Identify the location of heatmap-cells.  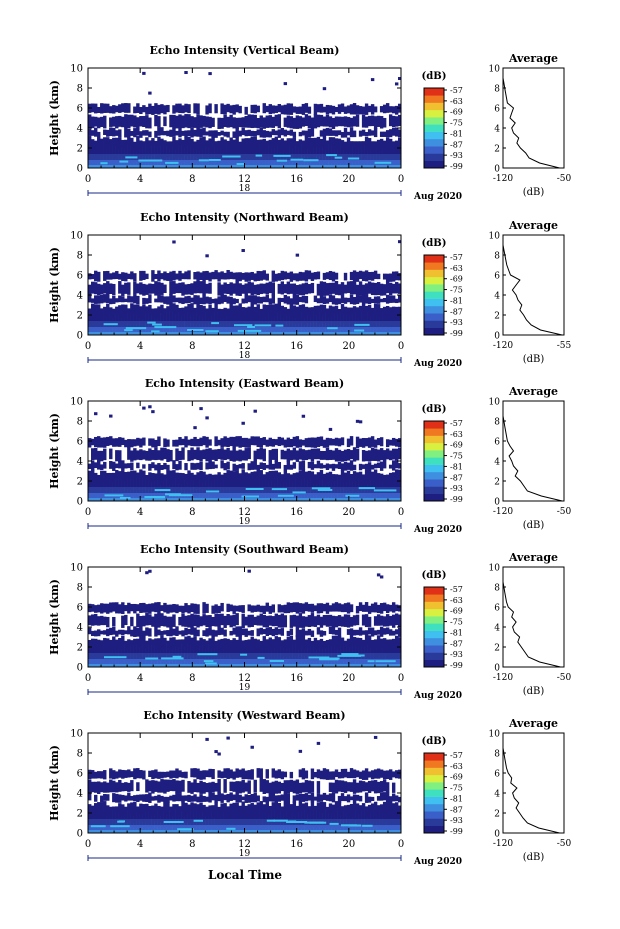
(245, 784).